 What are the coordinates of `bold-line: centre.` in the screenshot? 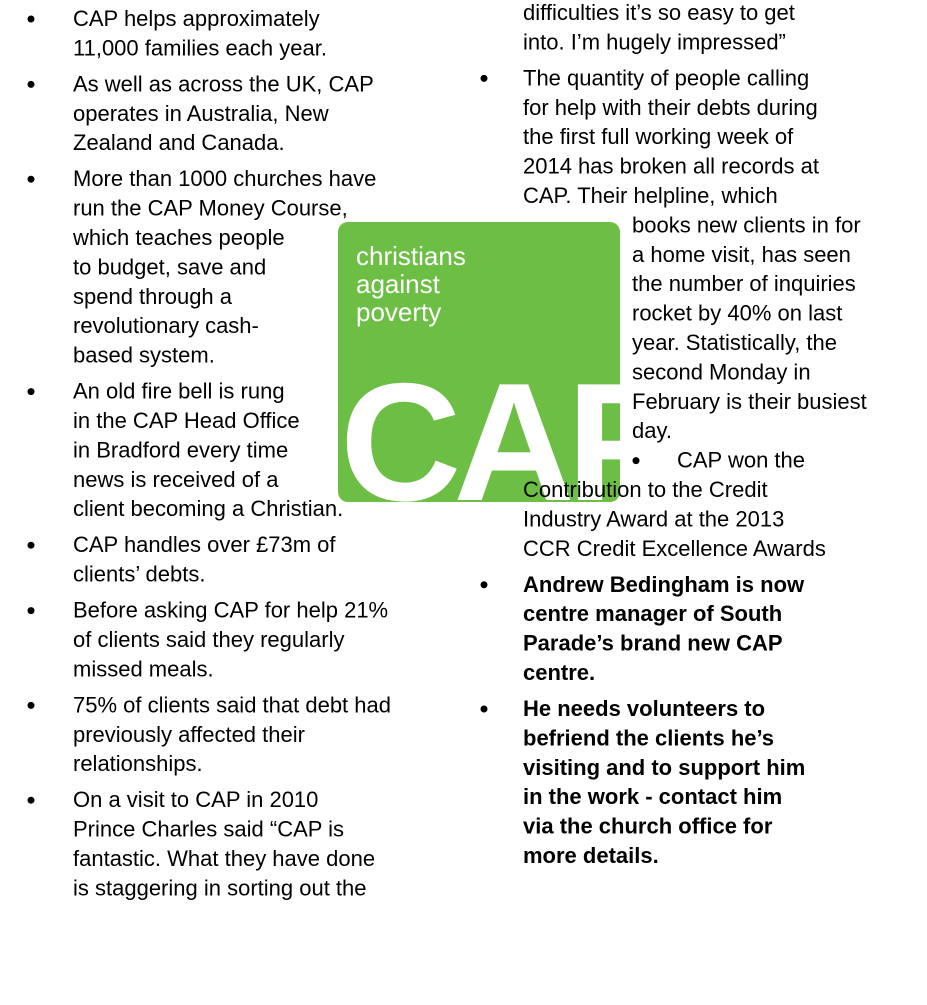 It's located at (559, 672).